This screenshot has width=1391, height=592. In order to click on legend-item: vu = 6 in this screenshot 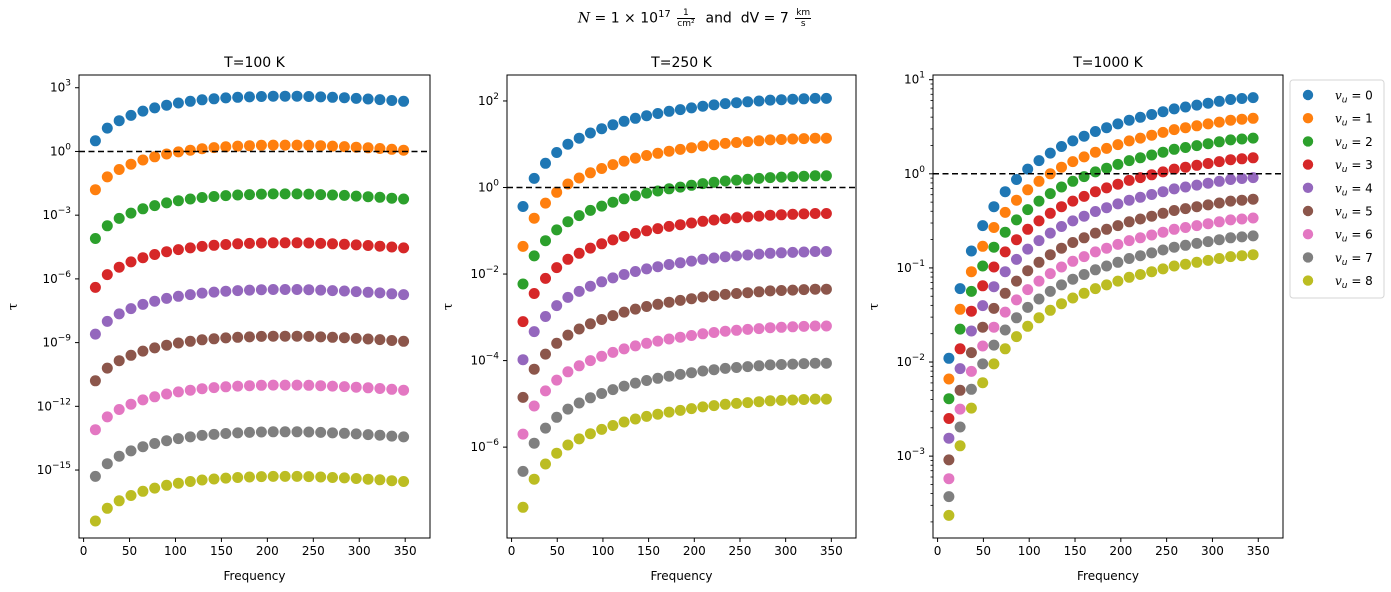, I will do `click(1337, 236)`.